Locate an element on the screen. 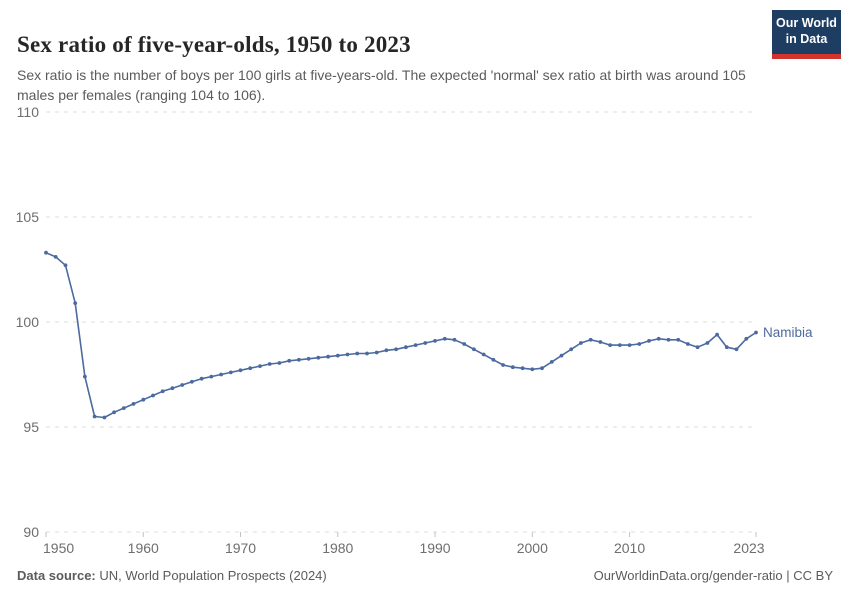 Image resolution: width=850 pixels, height=600 pixels. data-point-namibia-1977 is located at coordinates (308, 358).